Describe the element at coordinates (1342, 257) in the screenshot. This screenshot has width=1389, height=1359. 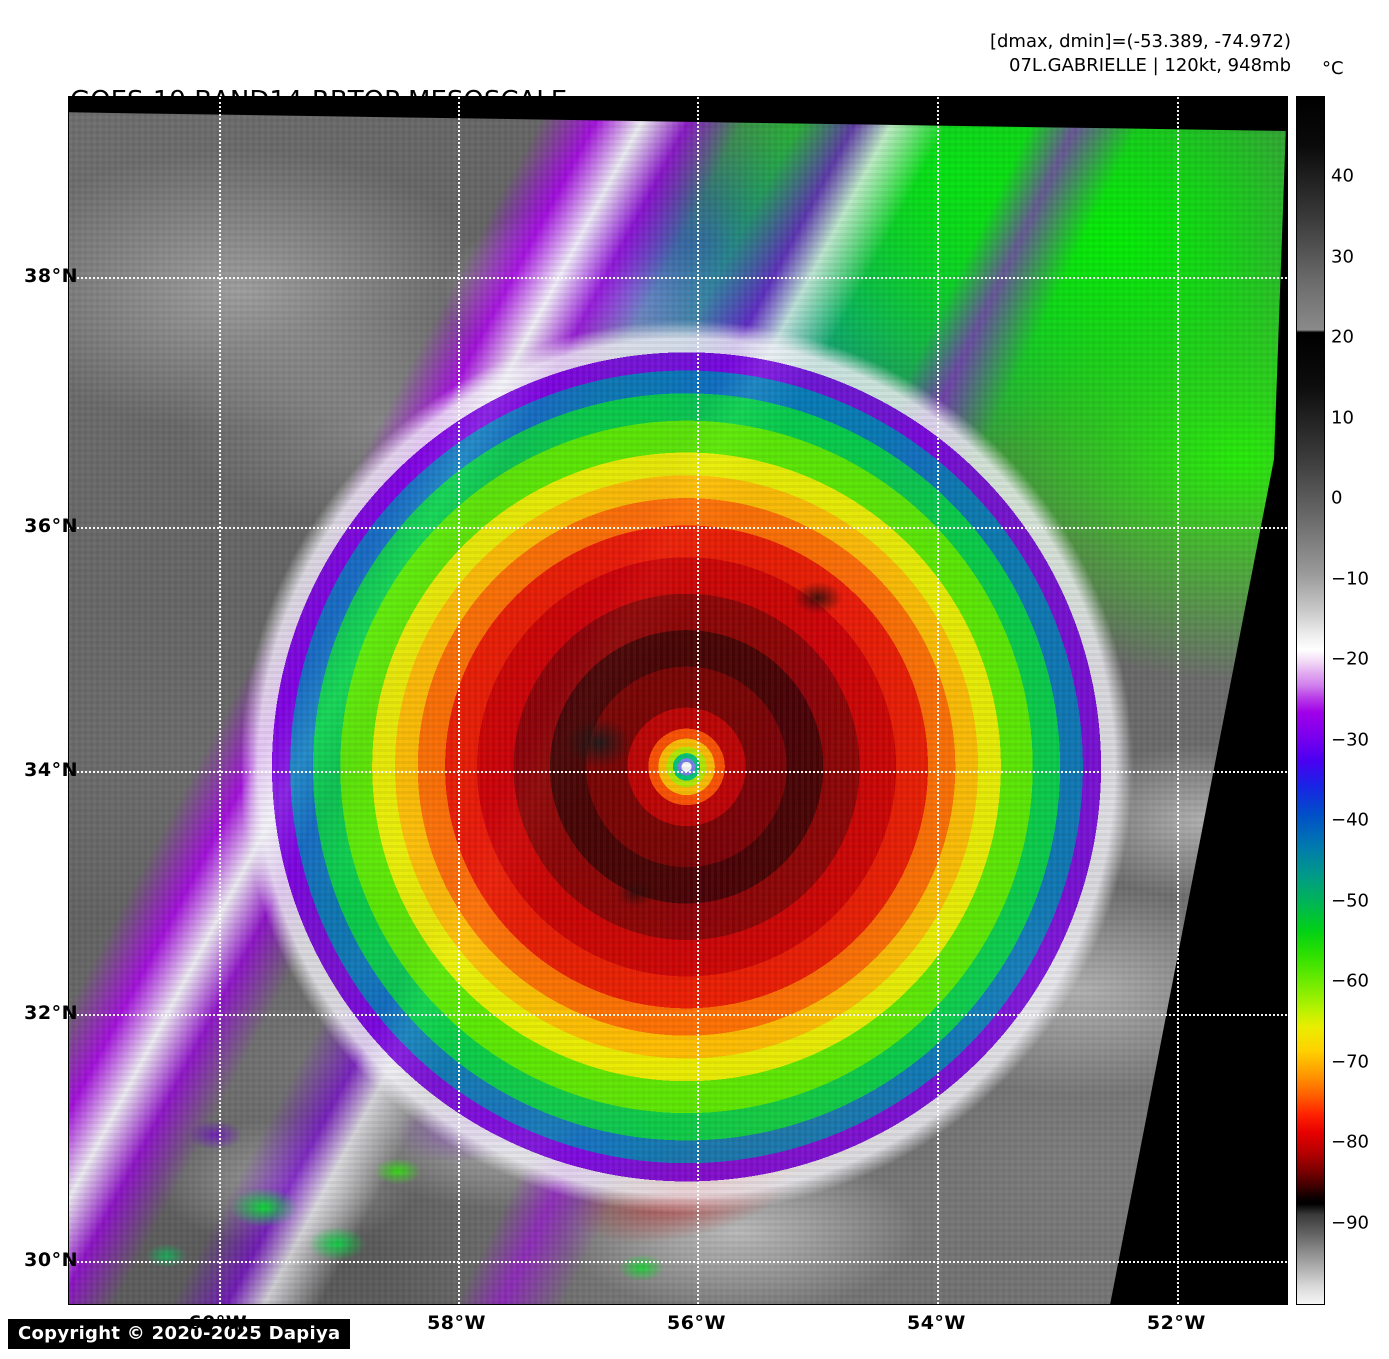
I see `colorbar-tick-label: 30` at that location.